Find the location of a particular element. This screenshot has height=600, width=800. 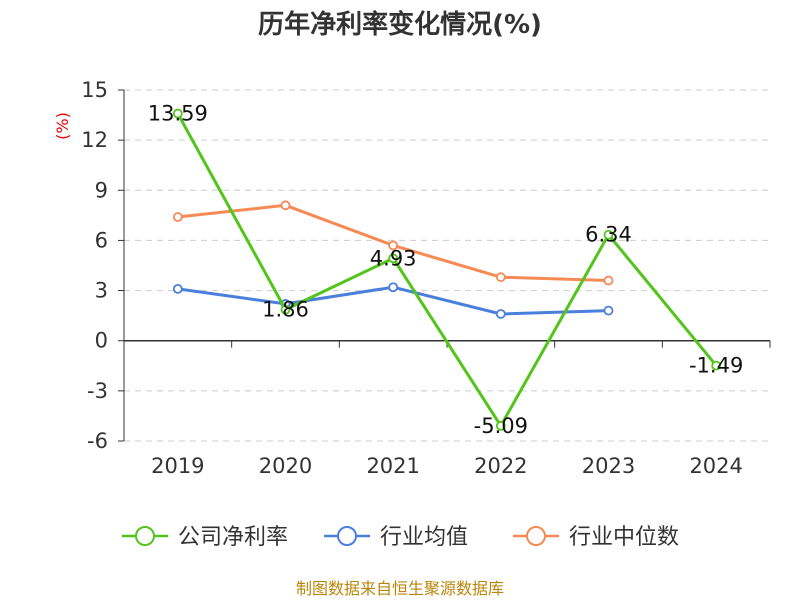

data-label: -1.49 is located at coordinates (716, 366).